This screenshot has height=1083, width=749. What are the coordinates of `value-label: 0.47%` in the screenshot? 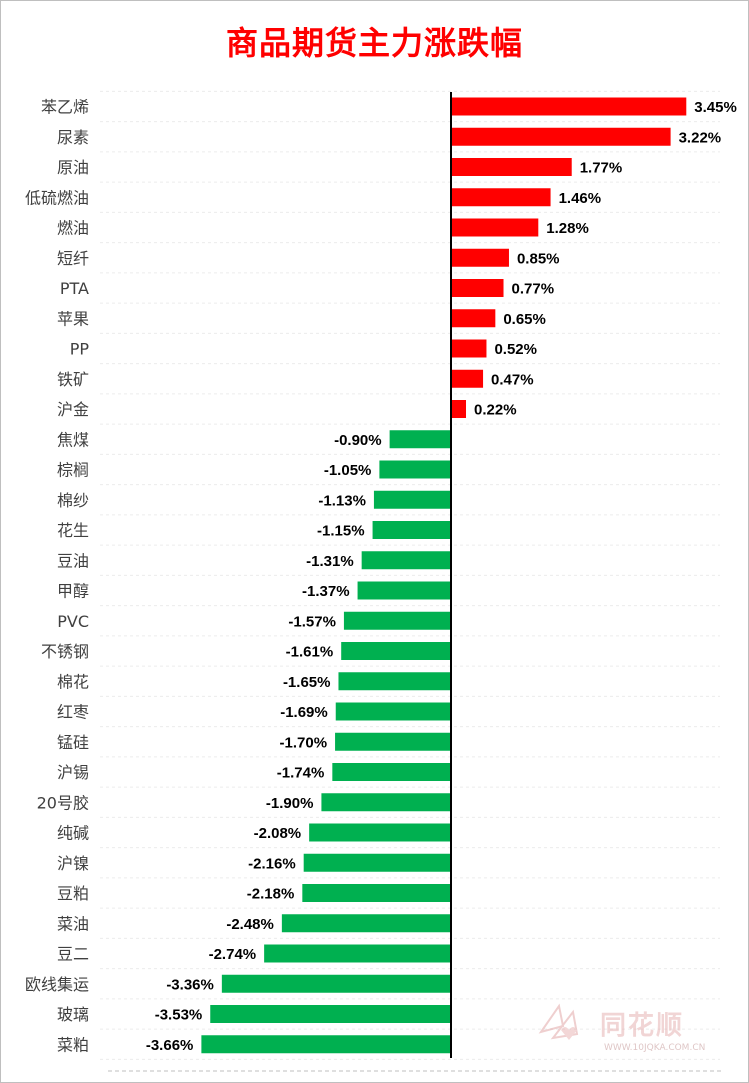 It's located at (512, 379).